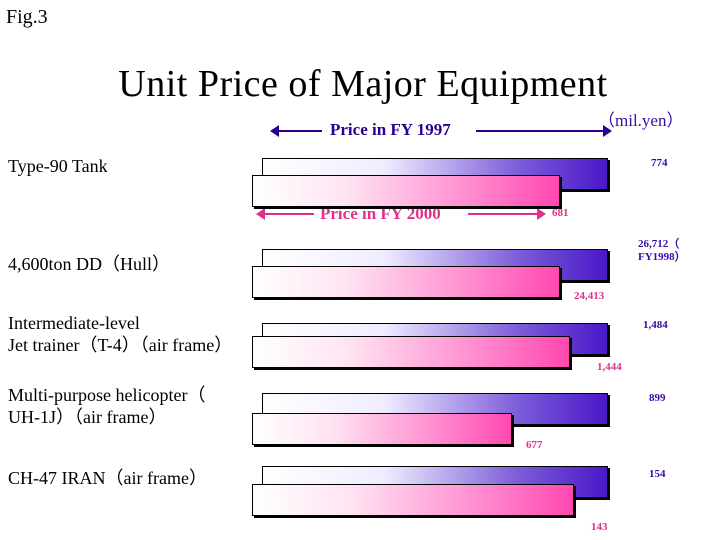 This screenshot has height=540, width=720. What do you see at coordinates (657, 398) in the screenshot?
I see `value-label-fy1997: 899` at bounding box center [657, 398].